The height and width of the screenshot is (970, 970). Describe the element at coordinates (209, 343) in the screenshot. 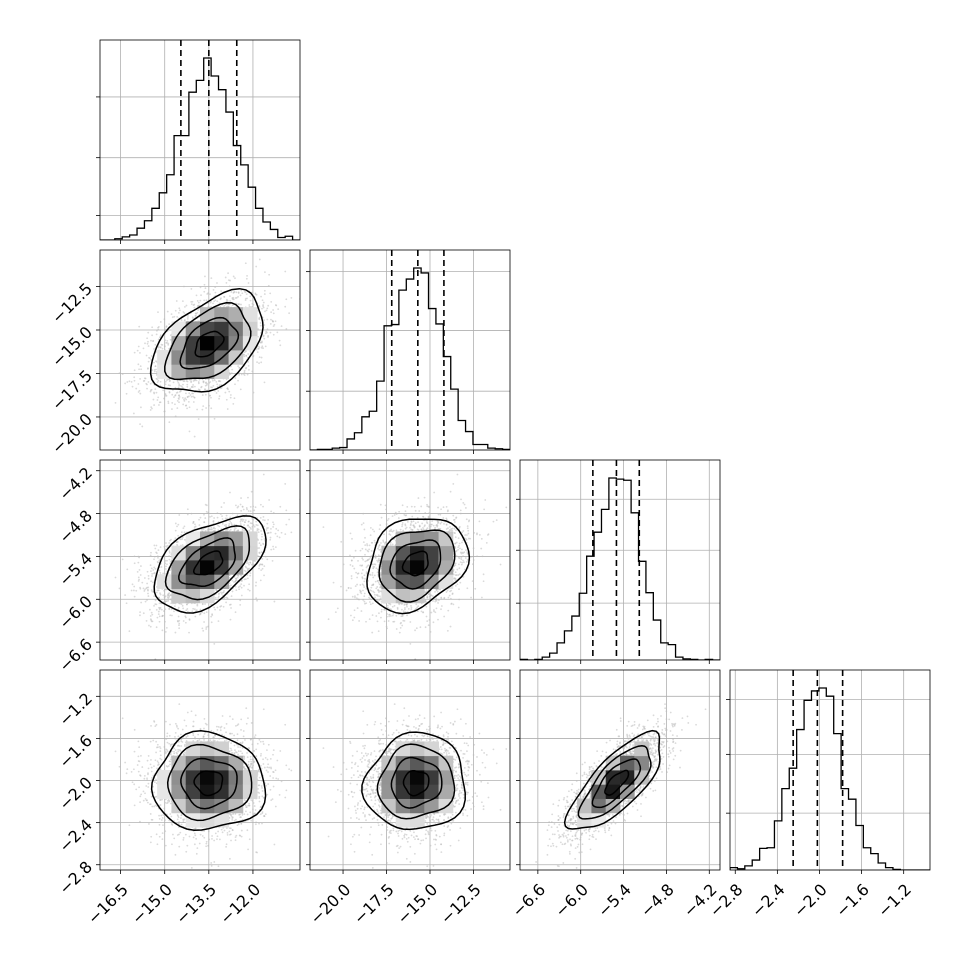

I see `contour-line` at that location.